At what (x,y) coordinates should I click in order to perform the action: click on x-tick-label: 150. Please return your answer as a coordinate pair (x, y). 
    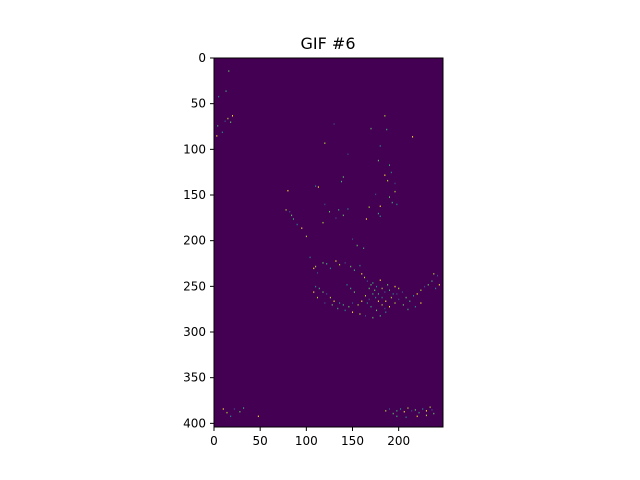
    Looking at the image, I should click on (352, 441).